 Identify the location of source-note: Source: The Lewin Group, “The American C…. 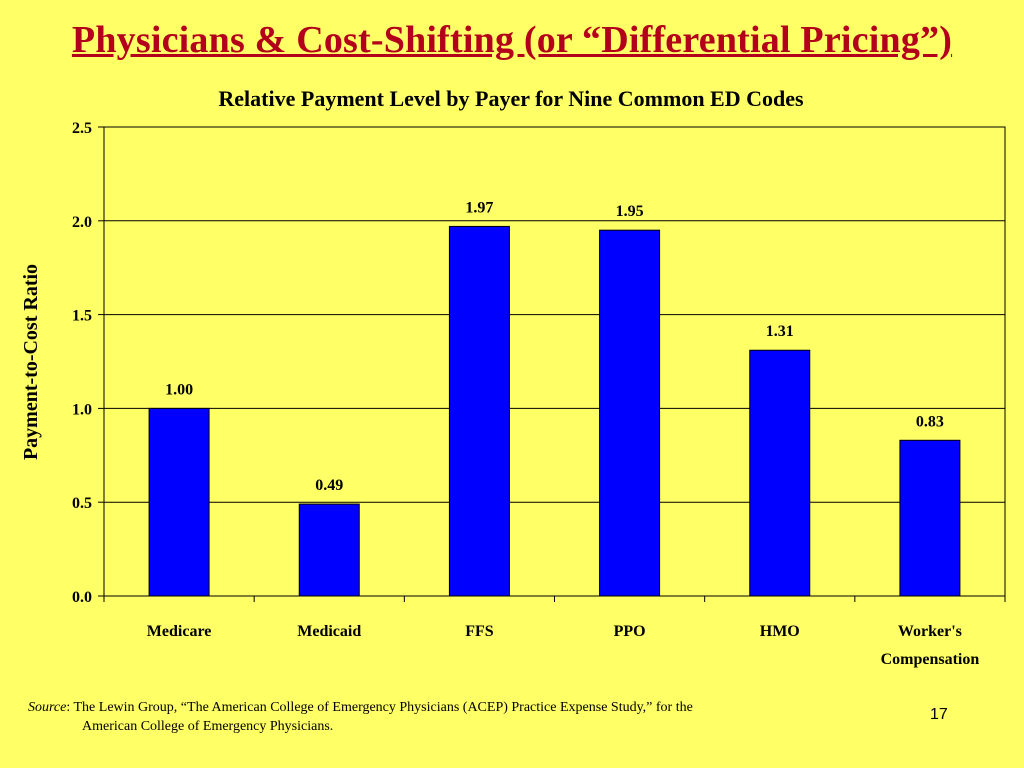
(443, 717).